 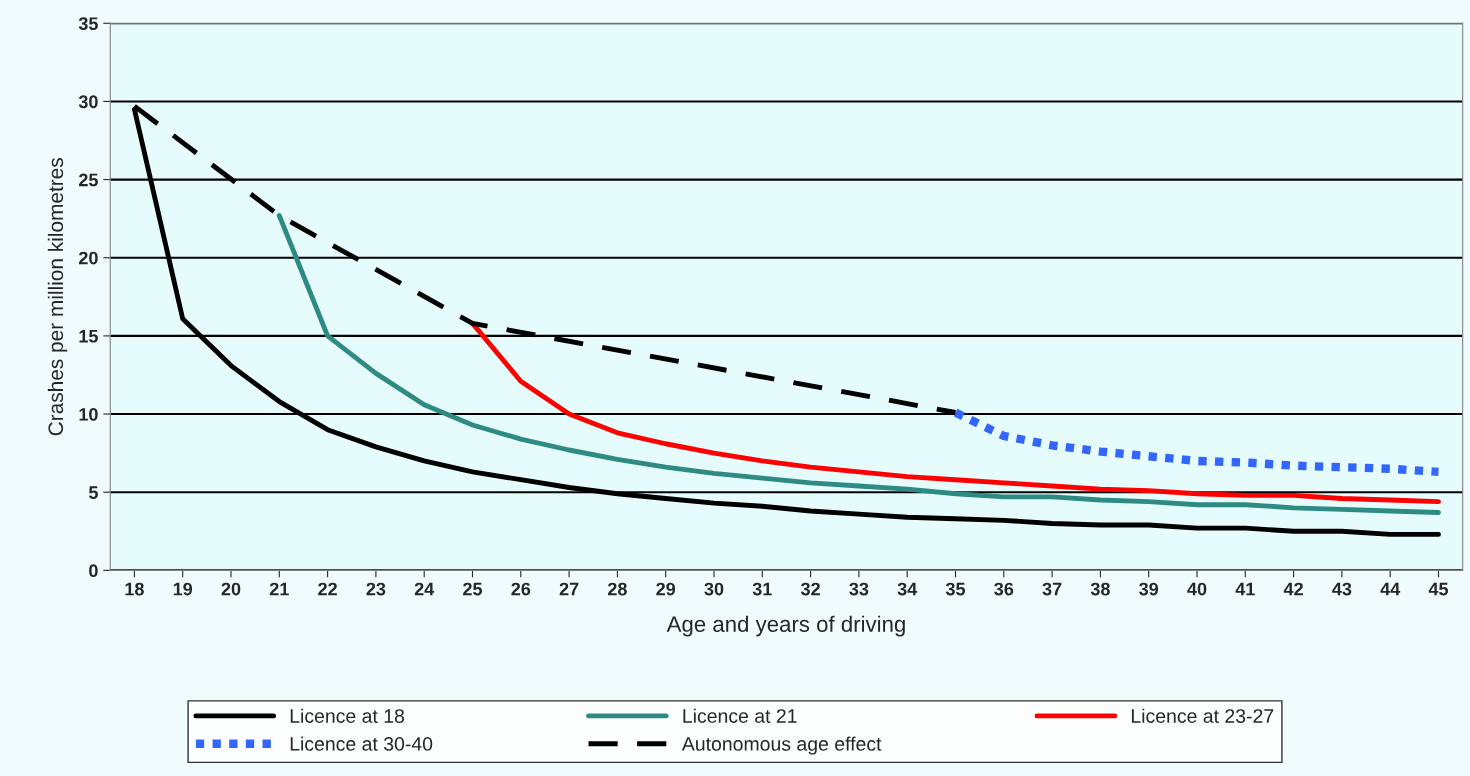 What do you see at coordinates (859, 589) in the screenshot?
I see `x-tick-label: 33` at bounding box center [859, 589].